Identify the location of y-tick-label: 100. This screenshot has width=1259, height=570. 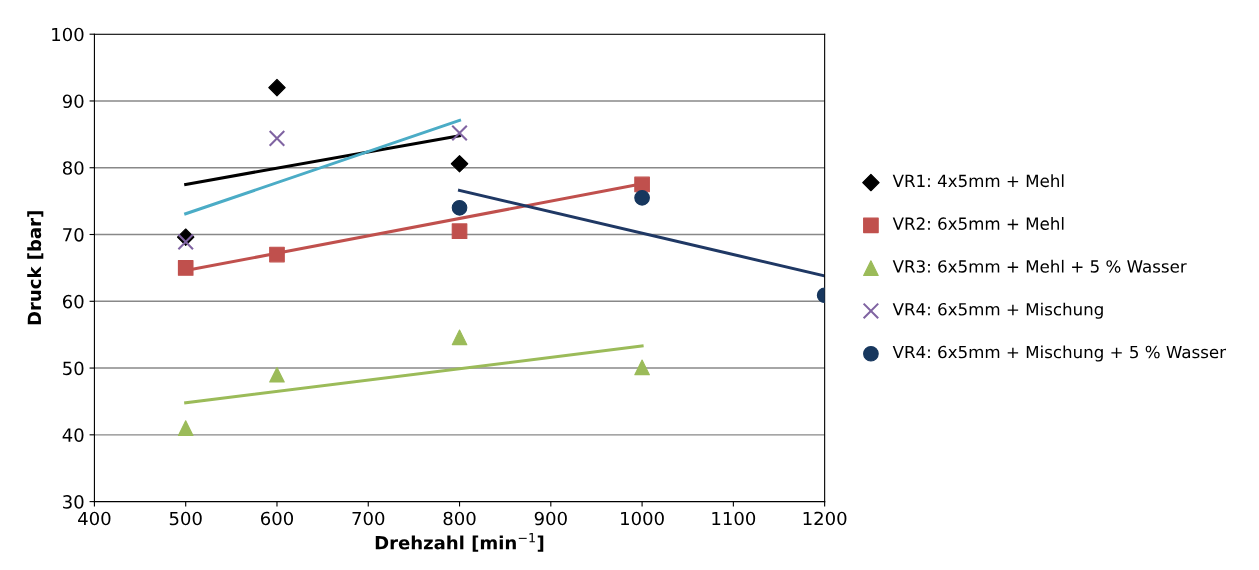
(68, 34).